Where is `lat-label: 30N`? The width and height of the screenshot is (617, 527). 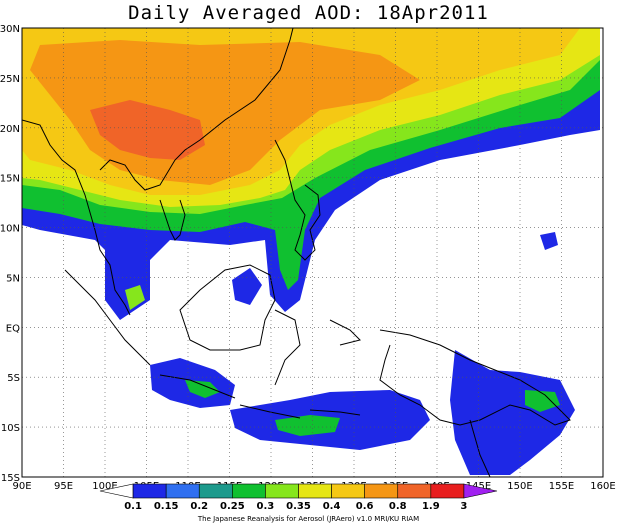 lat-label: 30N is located at coordinates (10, 29).